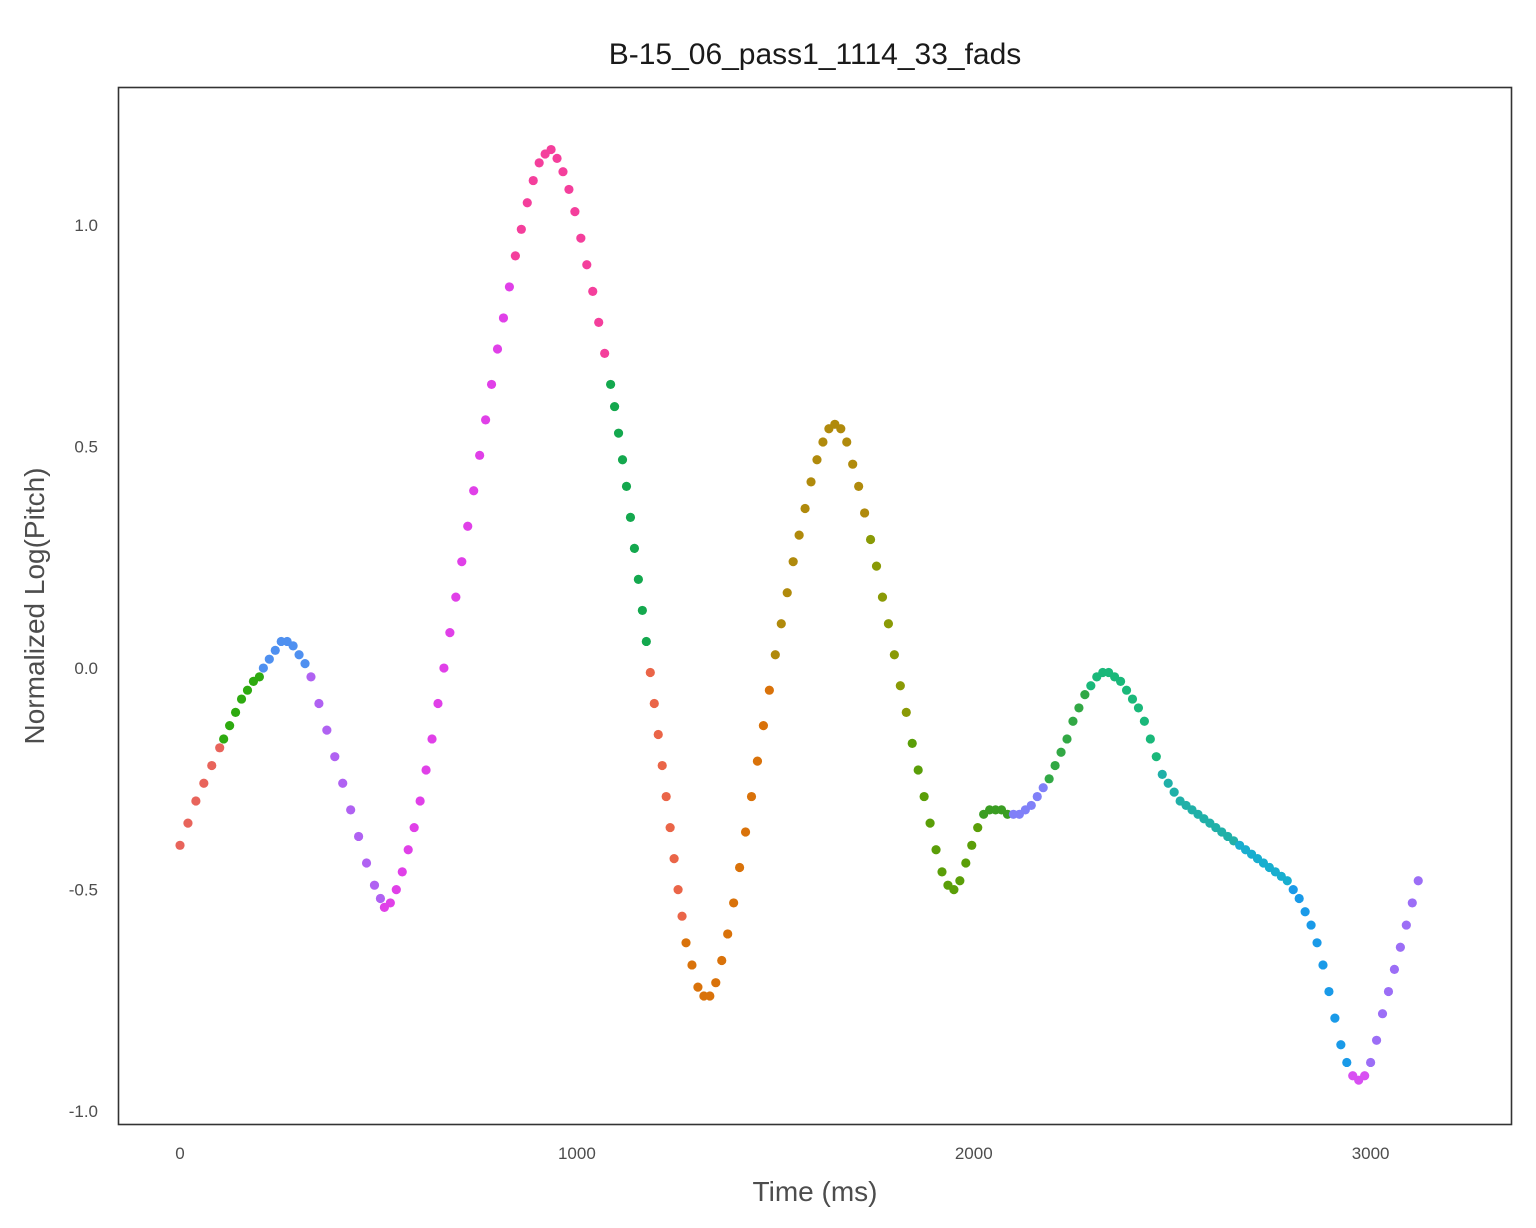 The width and height of the screenshot is (1536, 1228). I want to click on x-tick-labels: 0 1000 2000 3000, so click(782, 1153).